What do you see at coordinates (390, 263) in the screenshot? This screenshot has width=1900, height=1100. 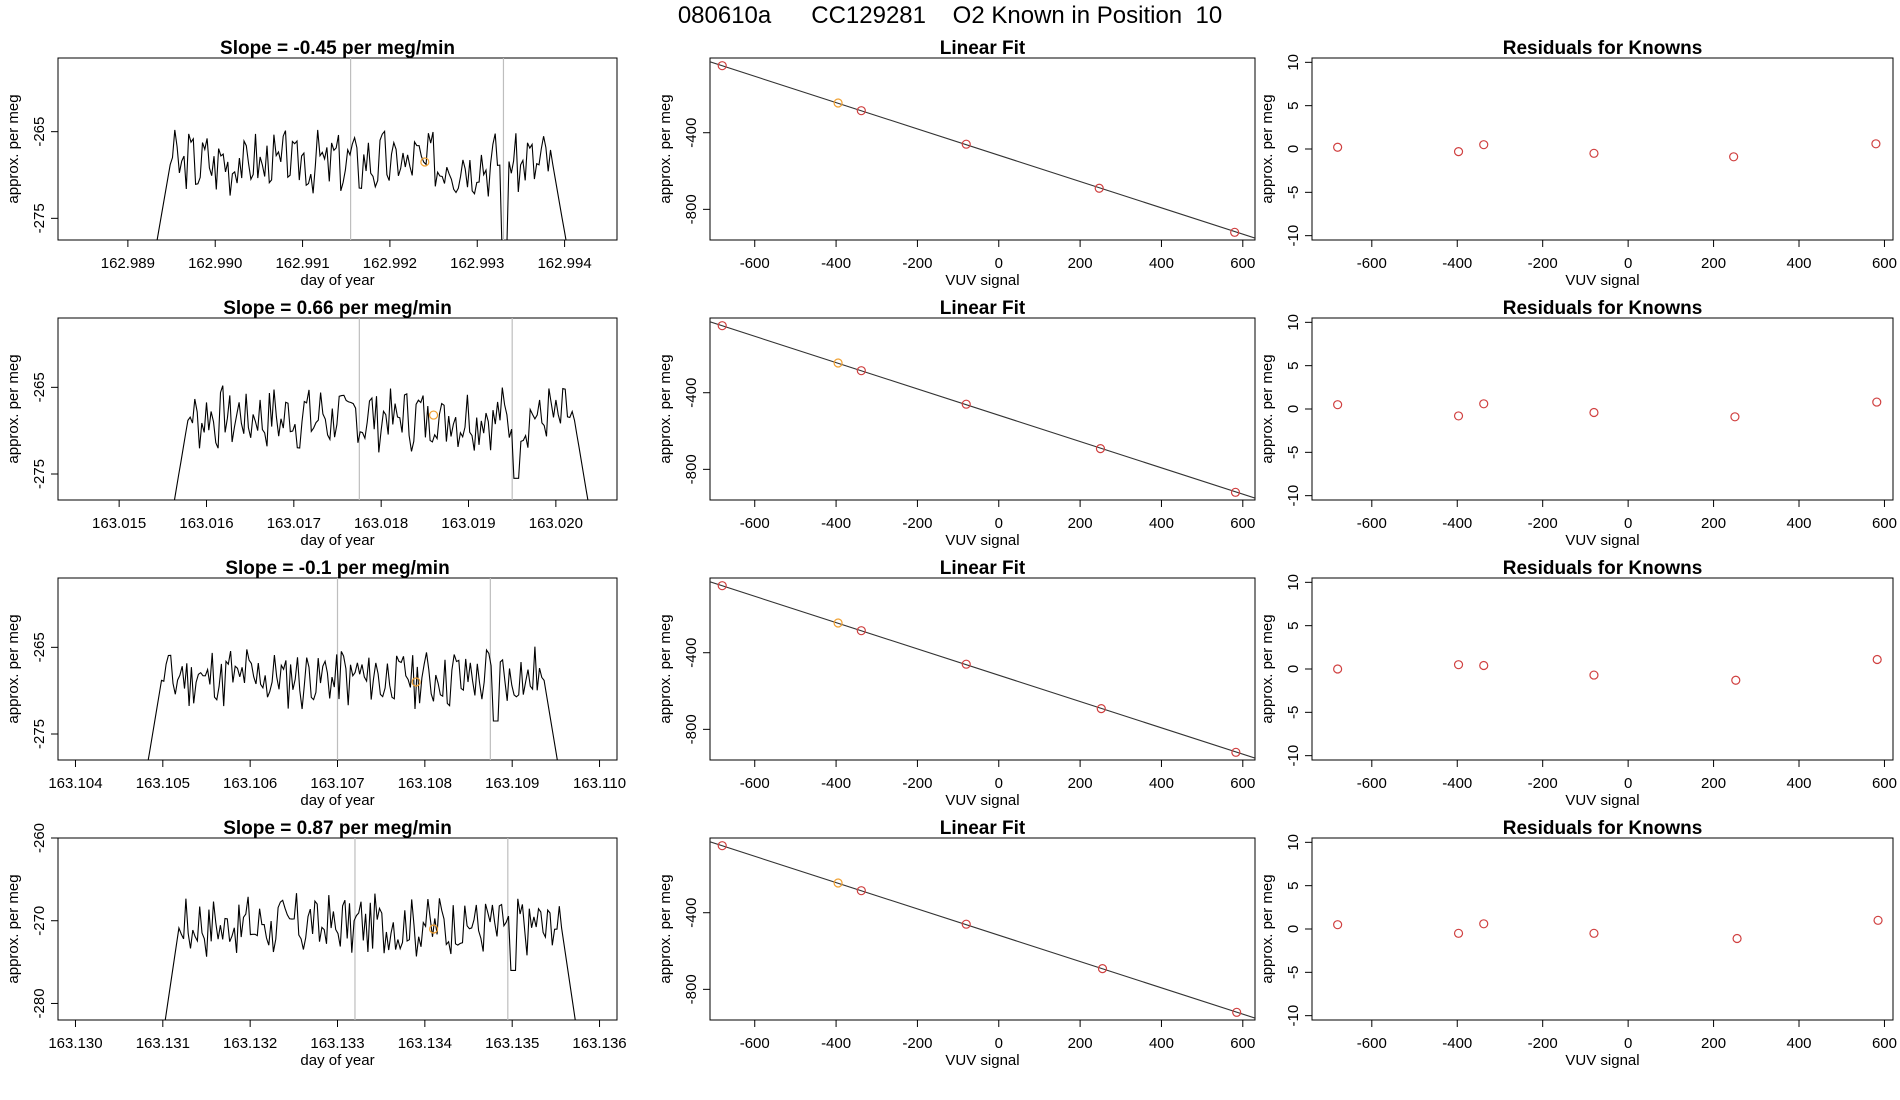 I see `x-tick-label: 162.992` at bounding box center [390, 263].